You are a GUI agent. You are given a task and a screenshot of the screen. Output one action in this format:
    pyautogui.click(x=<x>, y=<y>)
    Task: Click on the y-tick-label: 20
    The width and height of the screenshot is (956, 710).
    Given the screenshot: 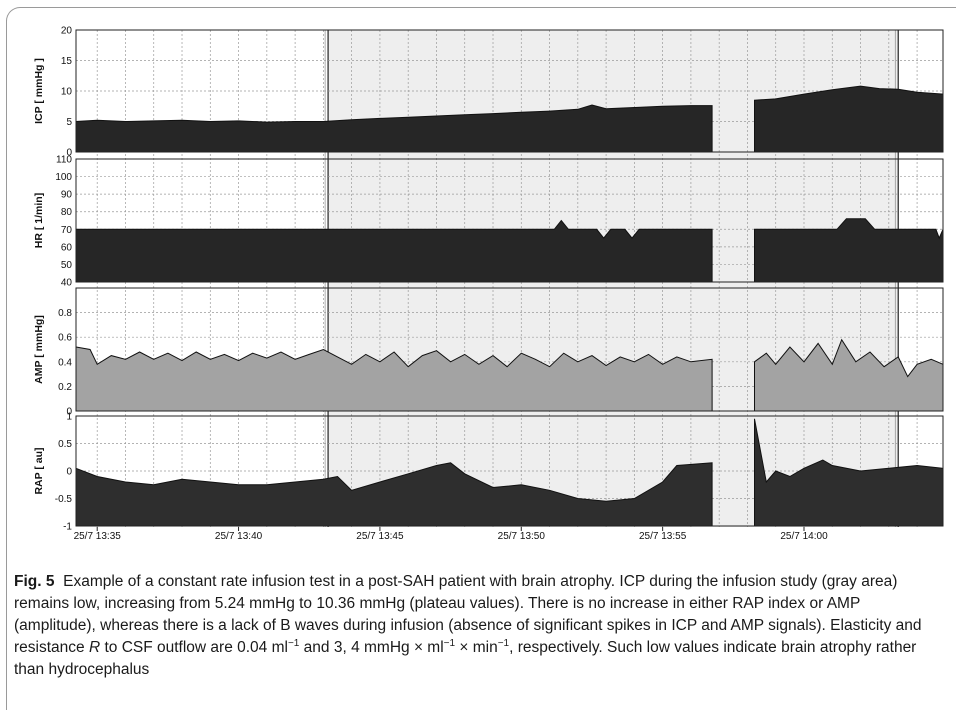 What is the action you would take?
    pyautogui.click(x=67, y=31)
    